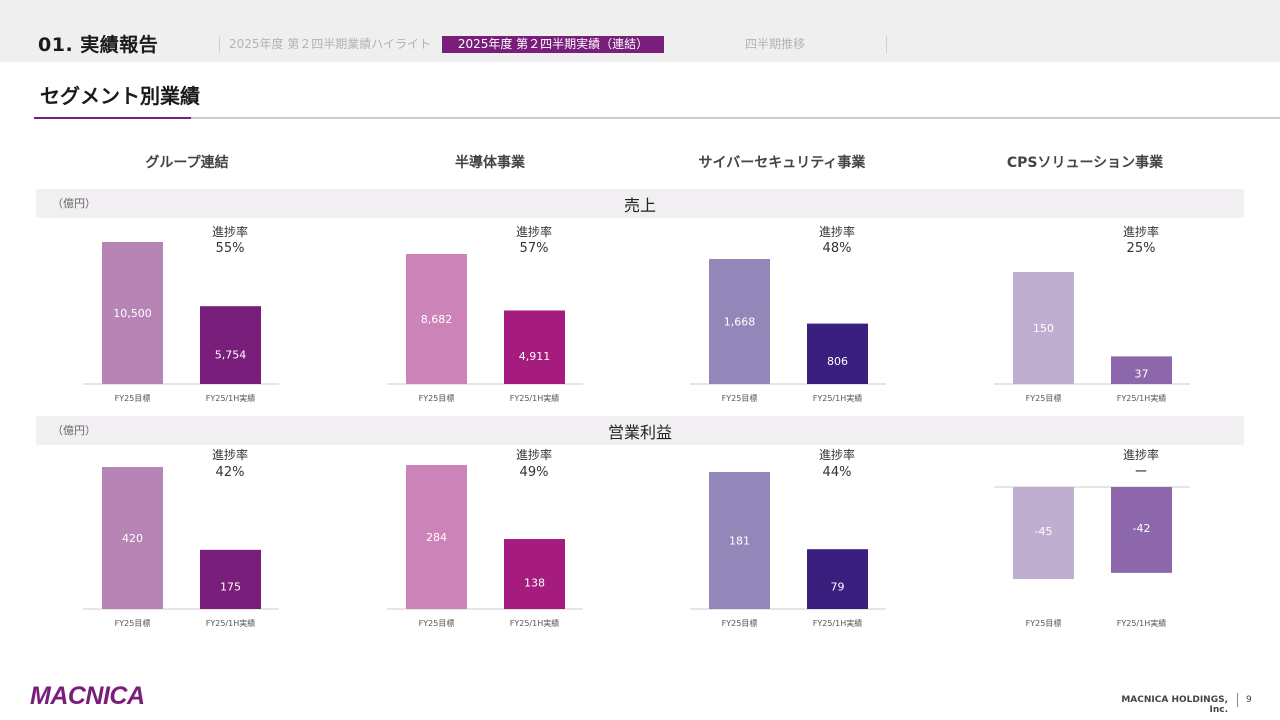 The height and width of the screenshot is (720, 1280). What do you see at coordinates (98, 45) in the screenshot?
I see `section-title: 01. 実績報告` at bounding box center [98, 45].